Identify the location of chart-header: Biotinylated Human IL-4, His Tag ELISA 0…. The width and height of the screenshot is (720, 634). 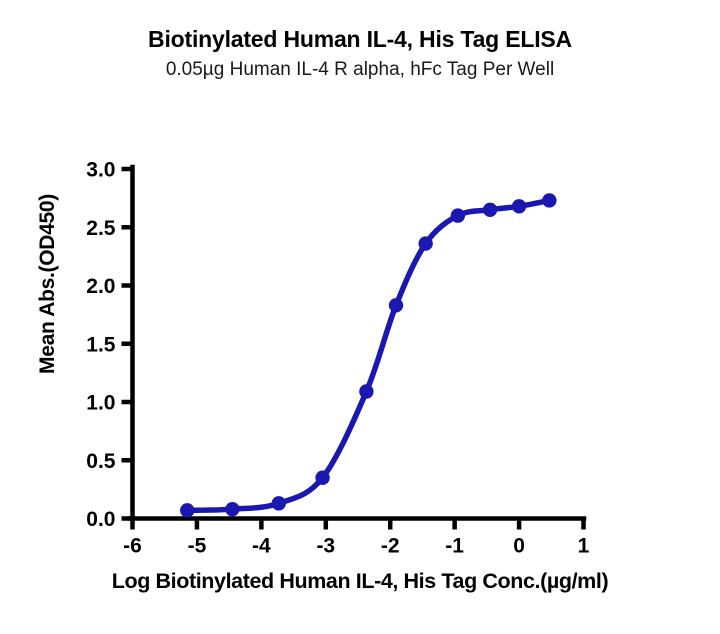
(360, 54).